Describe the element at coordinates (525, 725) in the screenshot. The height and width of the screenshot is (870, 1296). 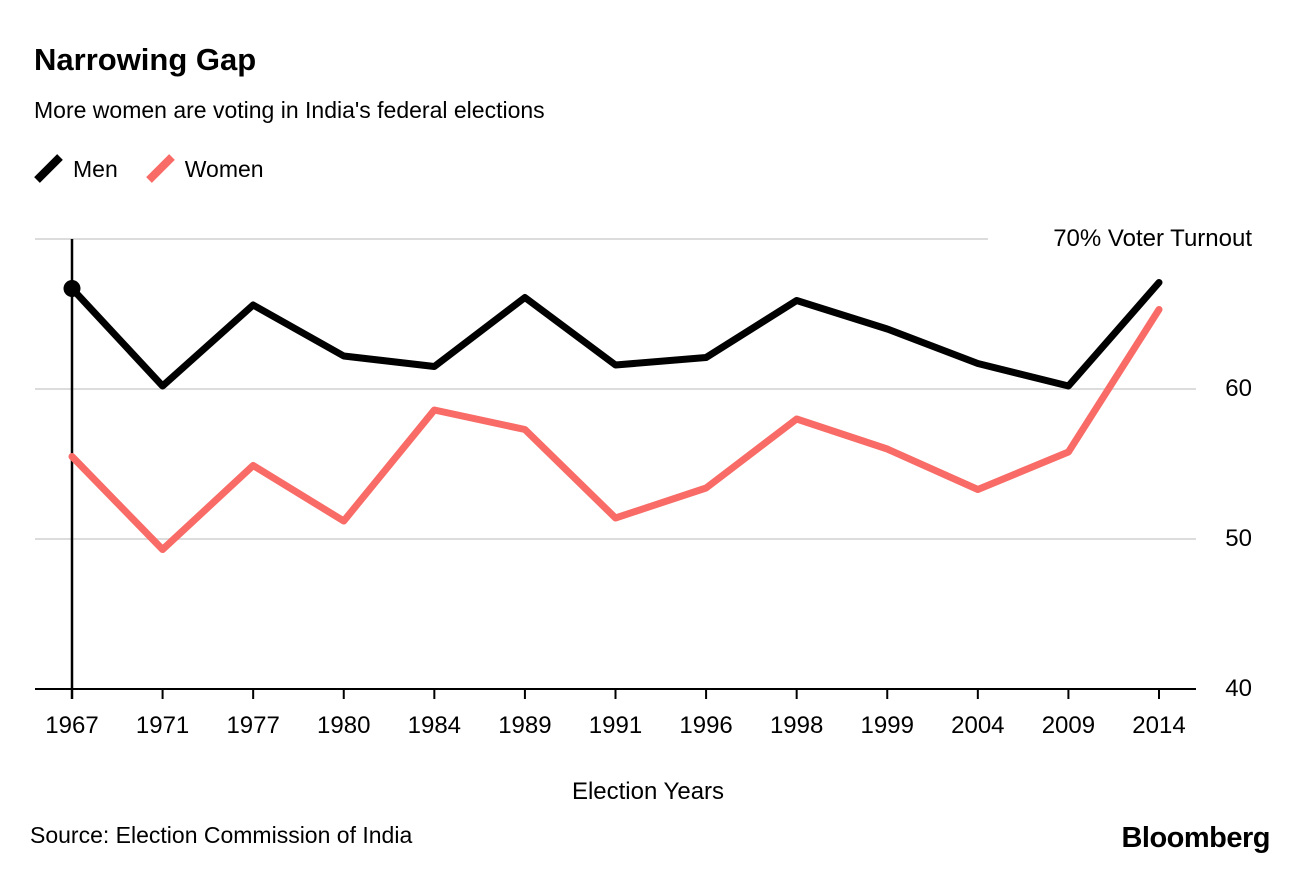
I see `x-tick-label-1989: 1989` at that location.